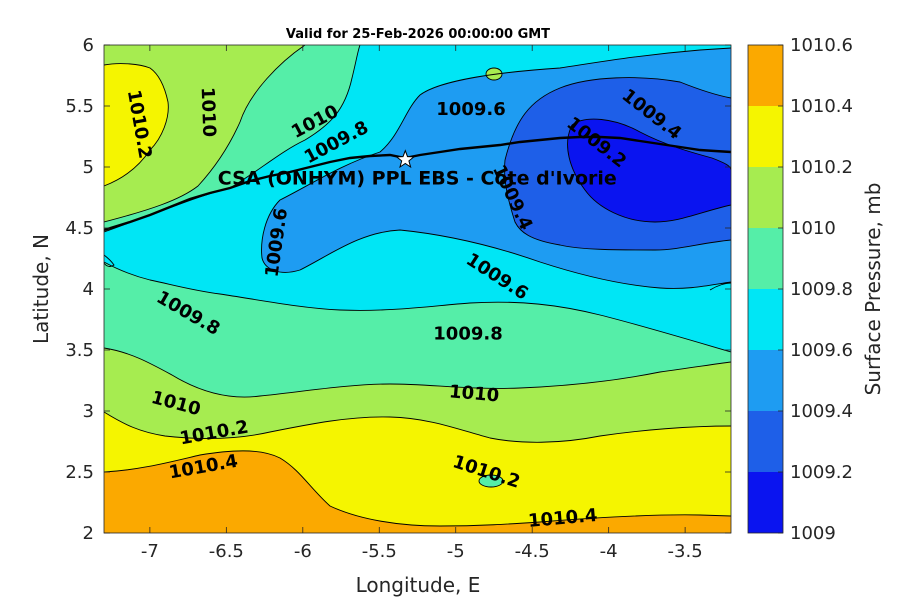  Describe the element at coordinates (456, 551) in the screenshot. I see `x-tick-label: -5` at that location.